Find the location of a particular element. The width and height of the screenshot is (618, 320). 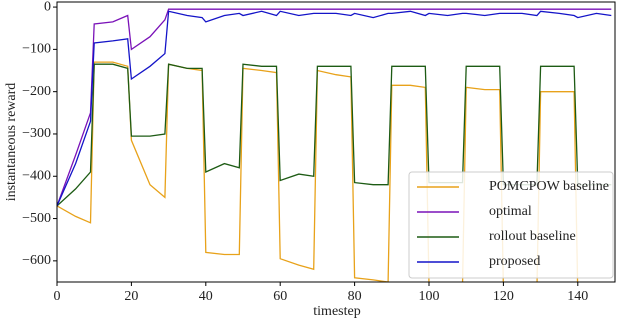

y-axis-label: instantaneous reward is located at coordinates (11, 142).